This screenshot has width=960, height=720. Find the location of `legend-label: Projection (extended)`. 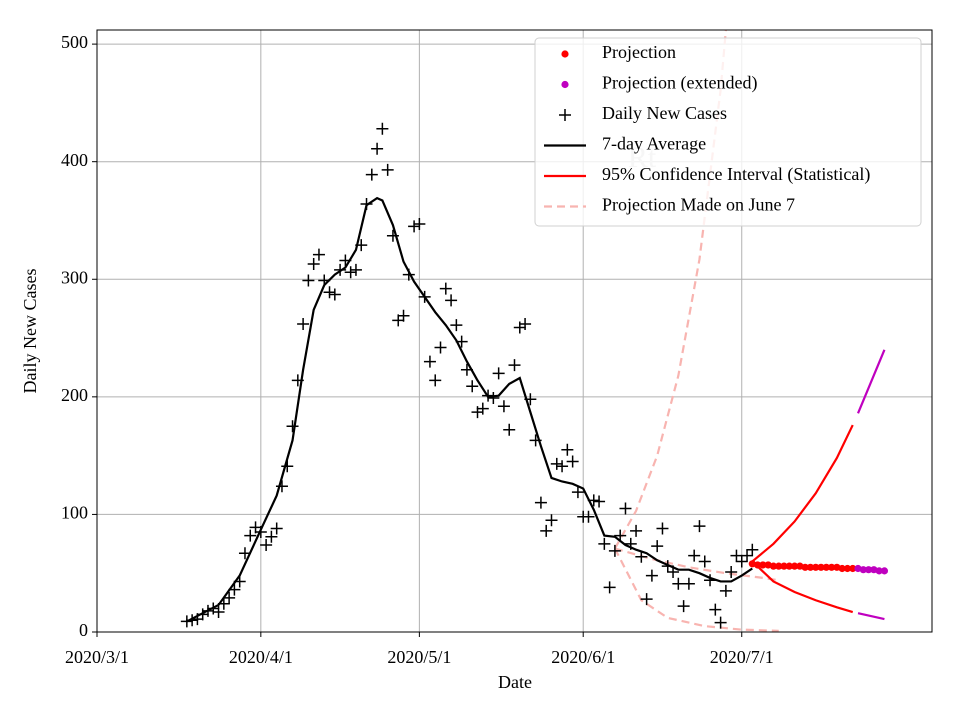

legend-label: Projection (extended) is located at coordinates (679, 83).